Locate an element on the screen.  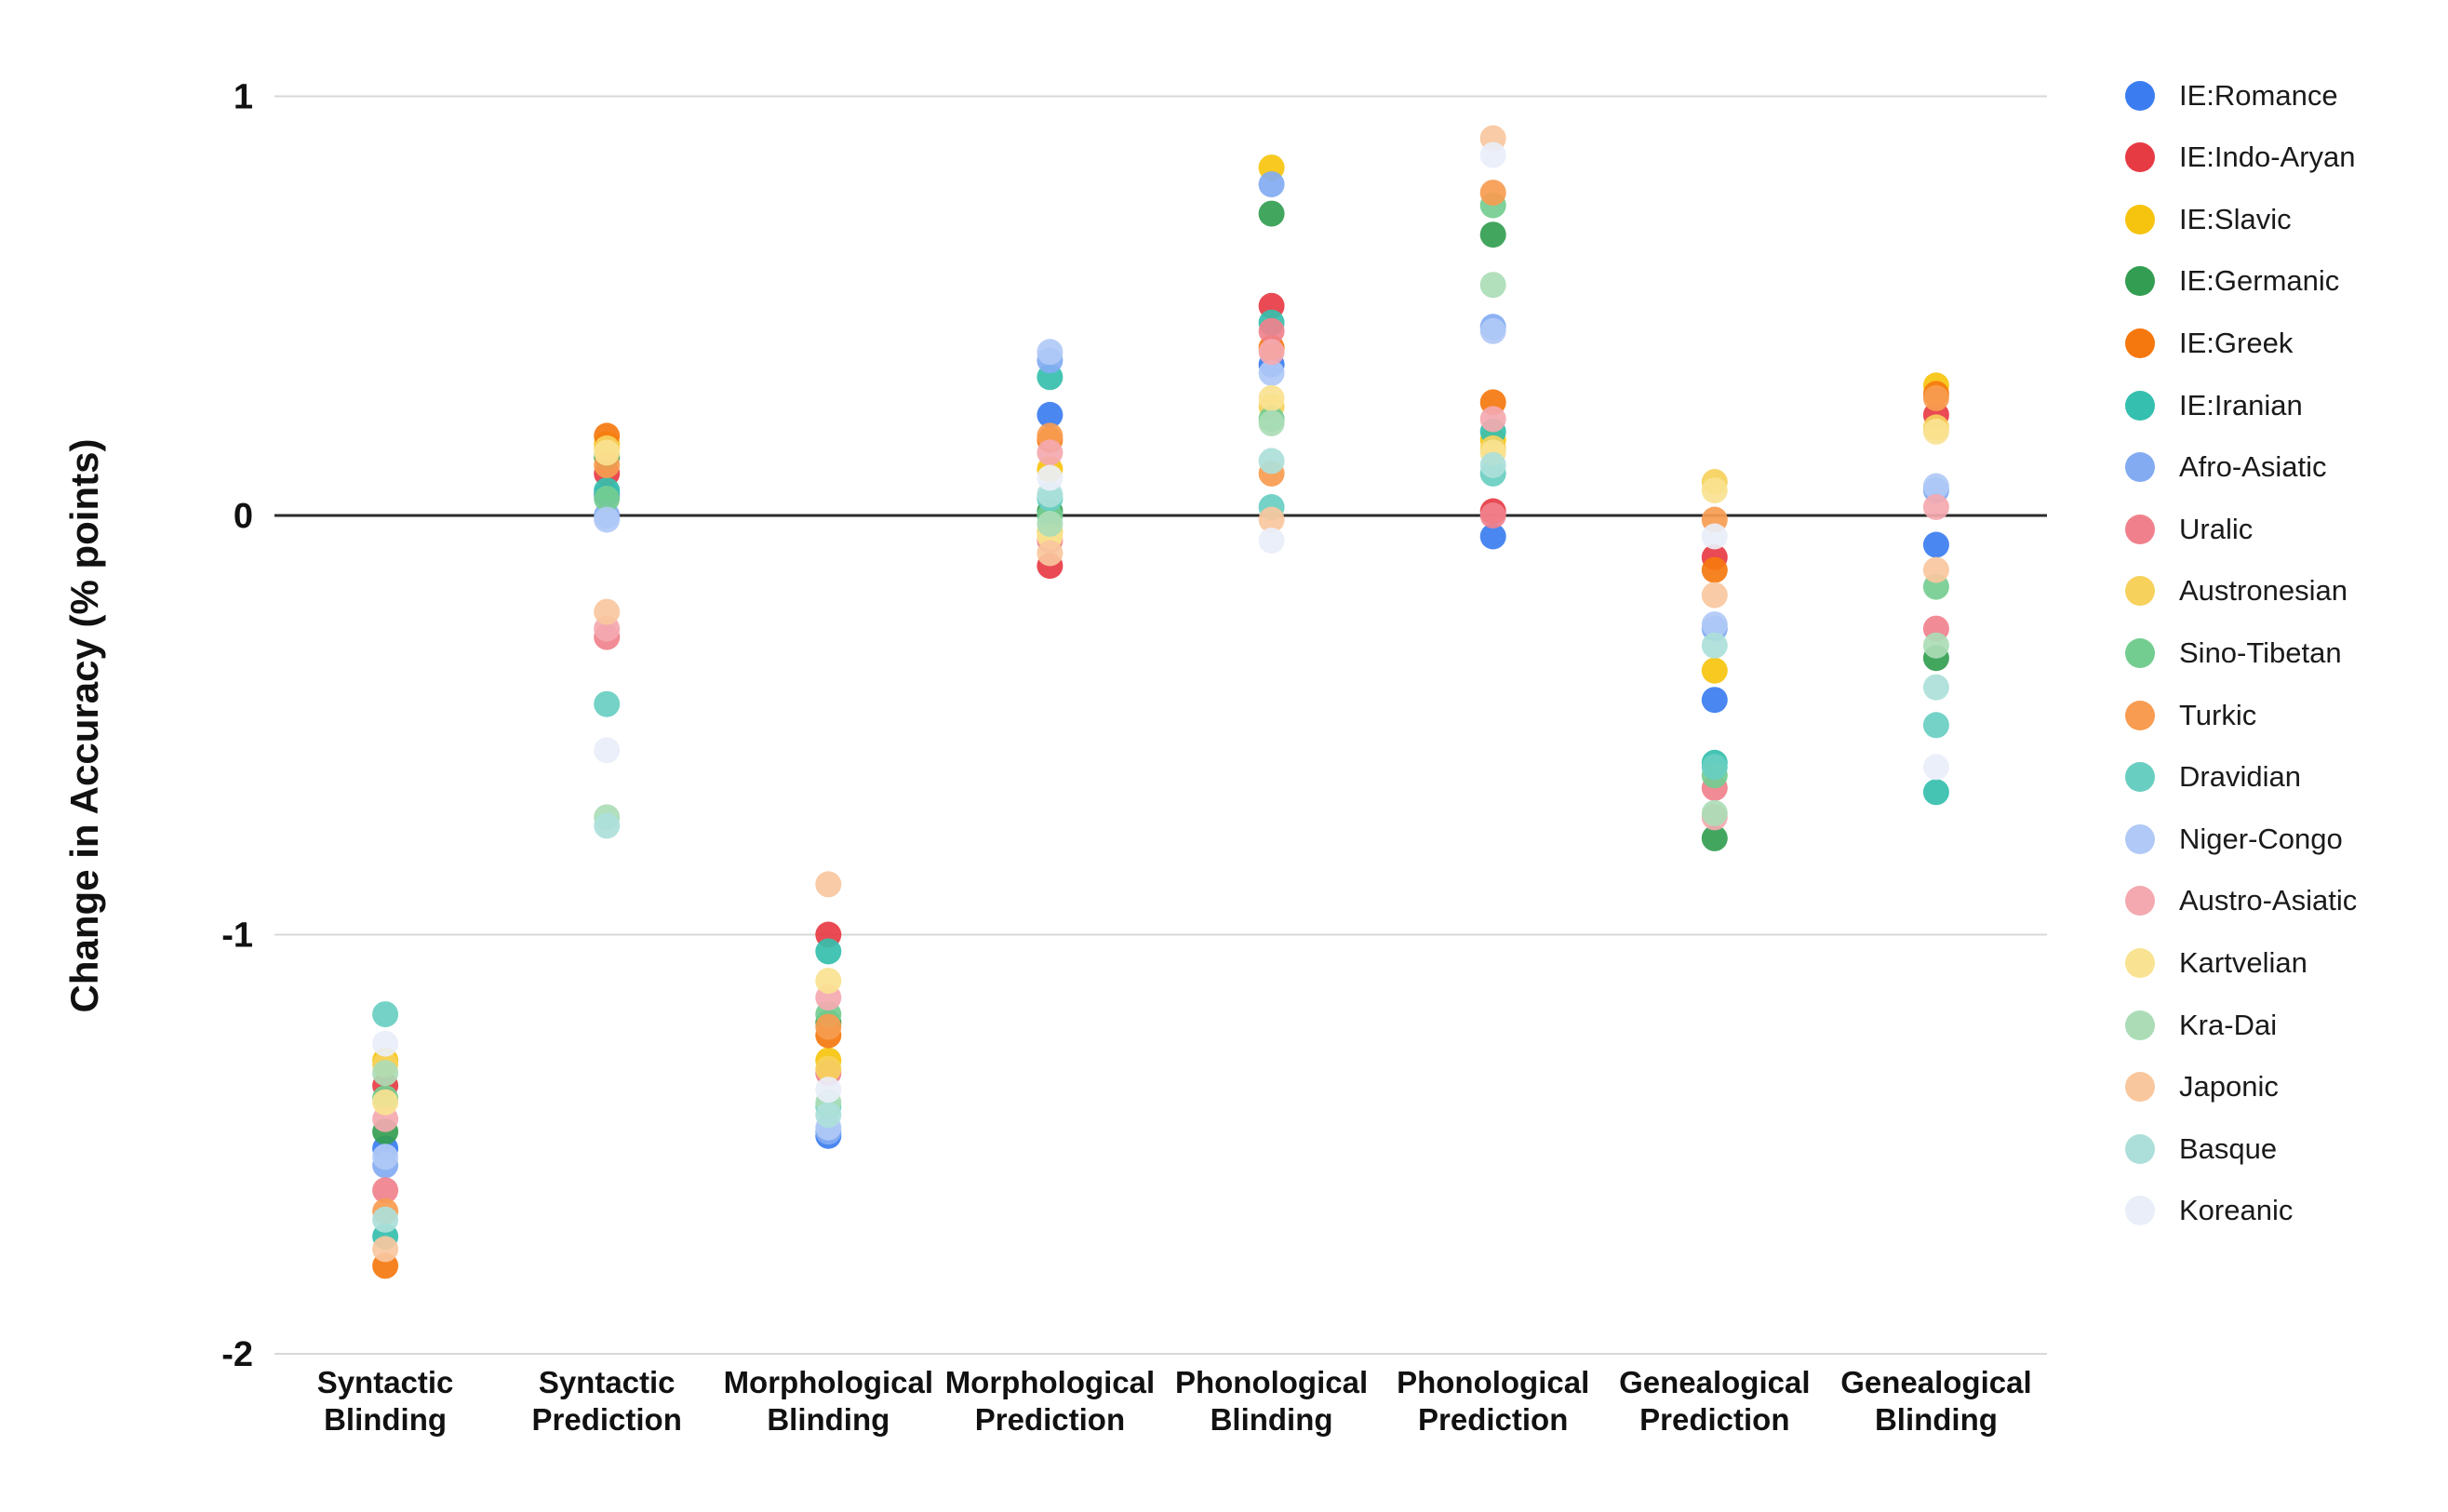
point-Kartvelian-cat0 is located at coordinates (385, 1102).